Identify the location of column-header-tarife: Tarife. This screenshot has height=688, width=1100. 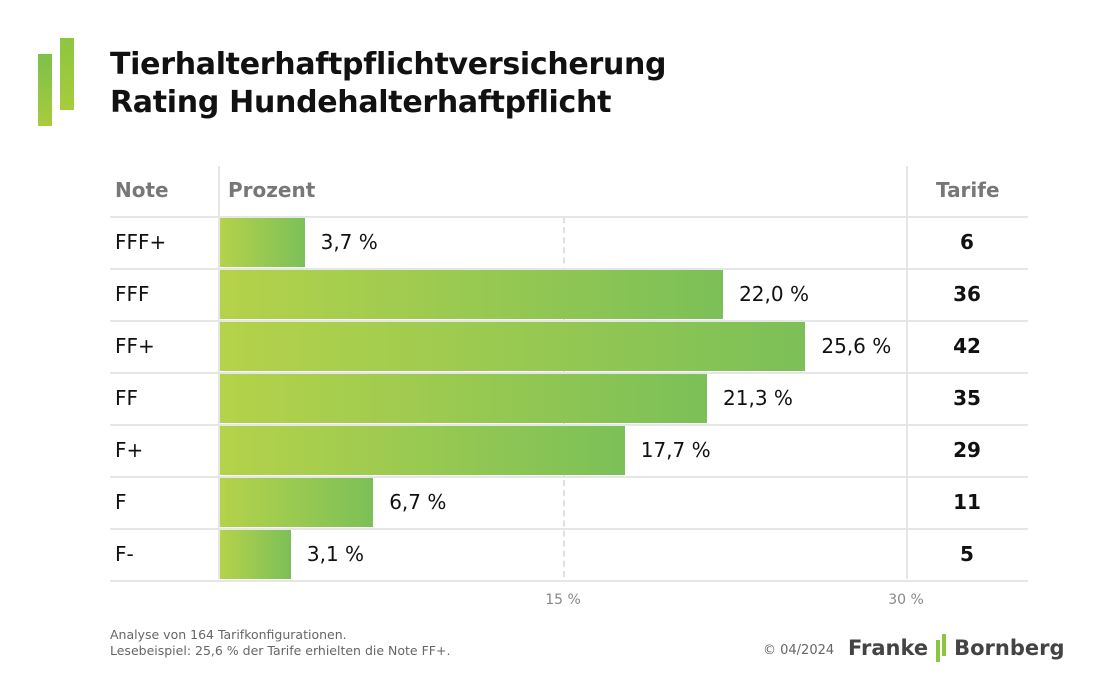
(968, 190).